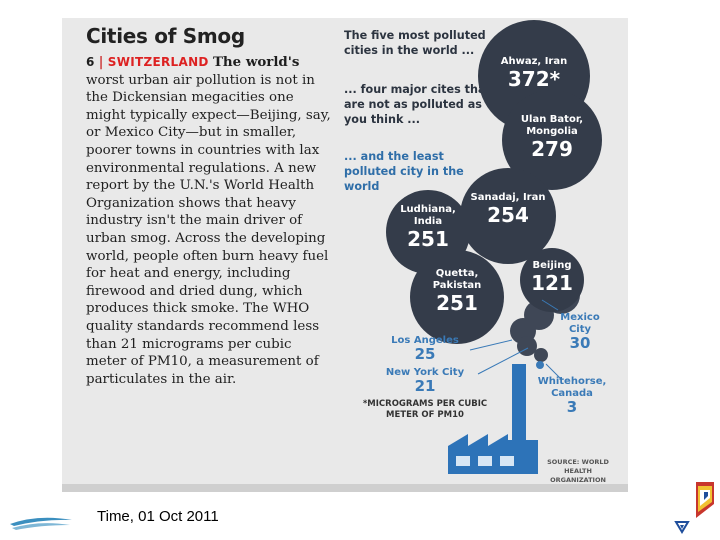 The image size is (720, 540). Describe the element at coordinates (425, 386) in the screenshot. I see `city-value: 21` at that location.